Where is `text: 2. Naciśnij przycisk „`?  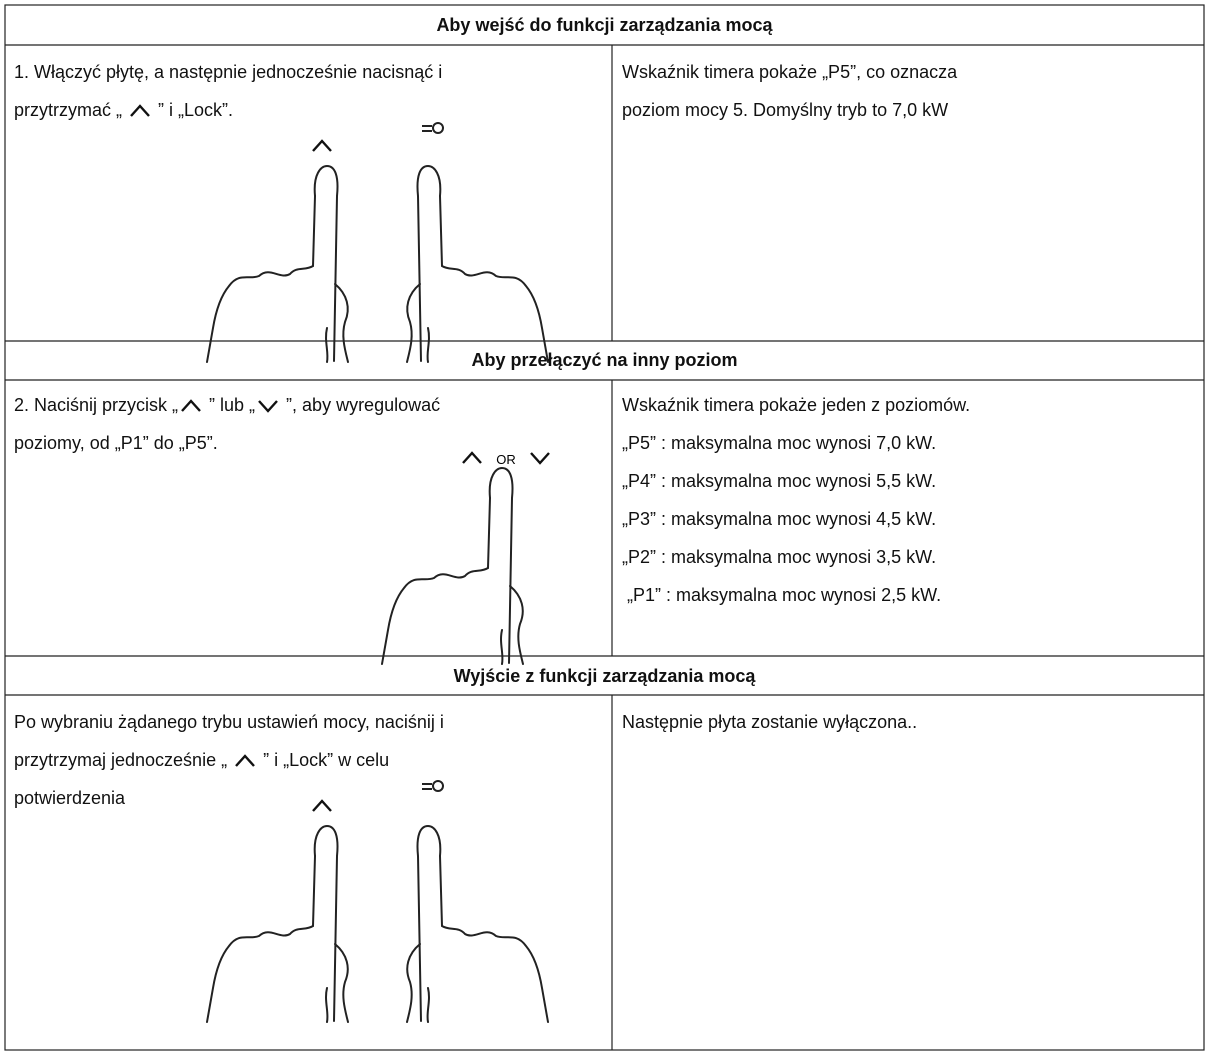
text: 2. Naciśnij przycisk „ is located at coordinates (96, 405).